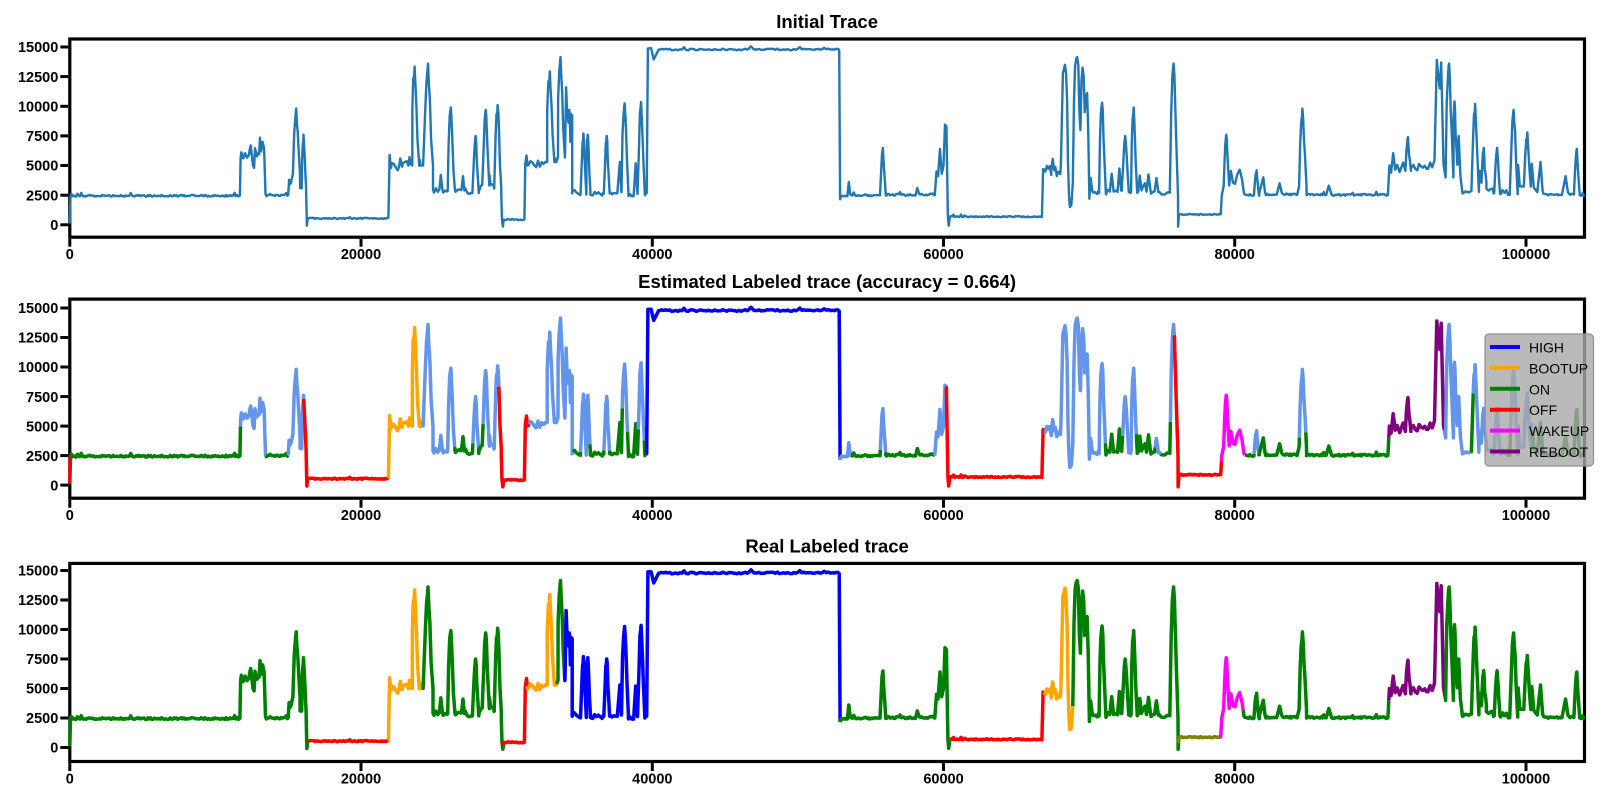  What do you see at coordinates (827, 545) in the screenshot?
I see `svg-text: Real Labeled trace` at bounding box center [827, 545].